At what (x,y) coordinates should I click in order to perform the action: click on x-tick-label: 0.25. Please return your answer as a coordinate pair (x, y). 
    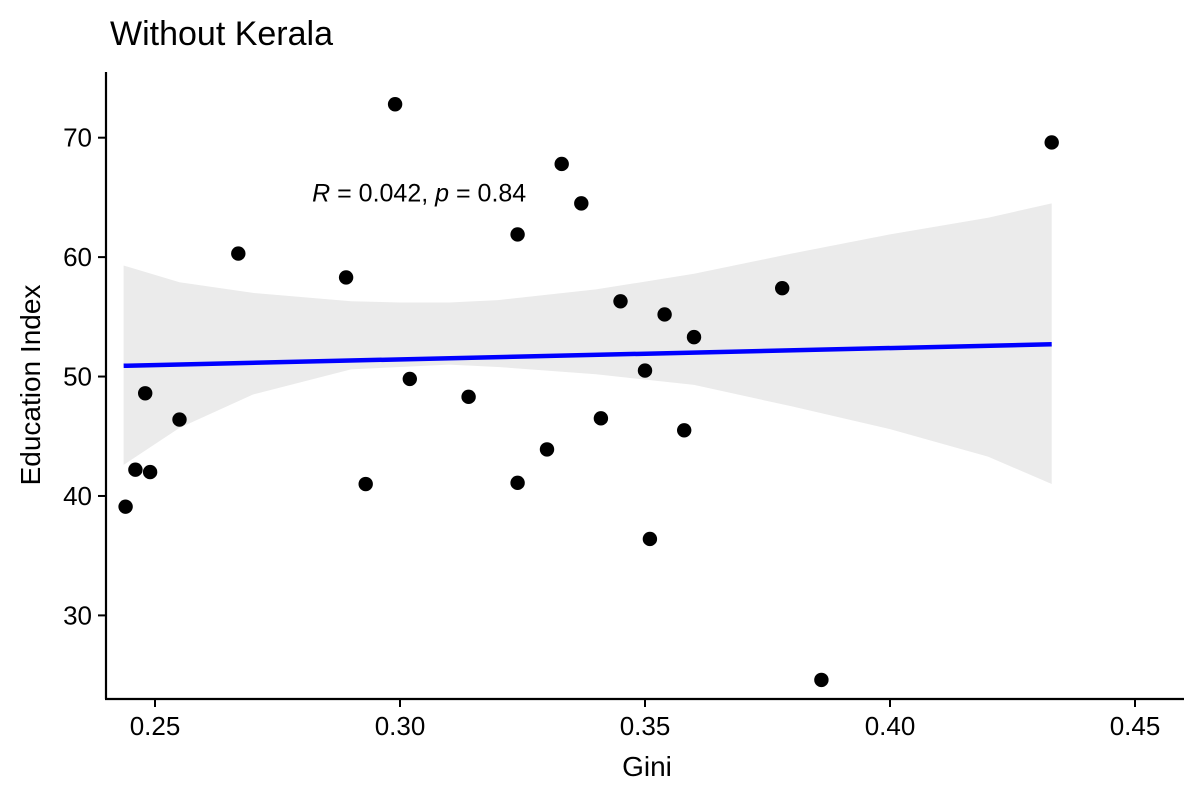
    Looking at the image, I should click on (155, 726).